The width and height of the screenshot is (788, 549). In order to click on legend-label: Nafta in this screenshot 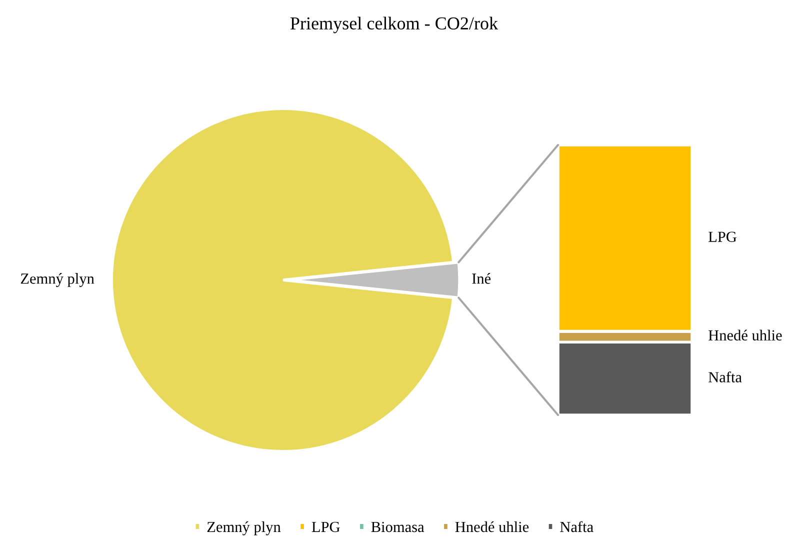, I will do `click(577, 526)`.